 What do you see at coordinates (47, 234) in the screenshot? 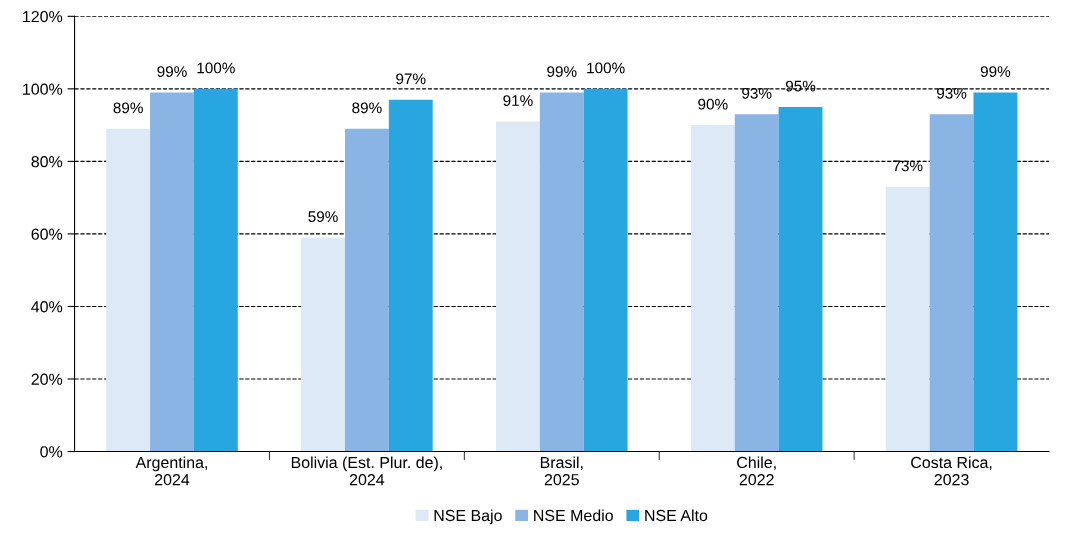
I see `y-tick-label: 60%` at bounding box center [47, 234].